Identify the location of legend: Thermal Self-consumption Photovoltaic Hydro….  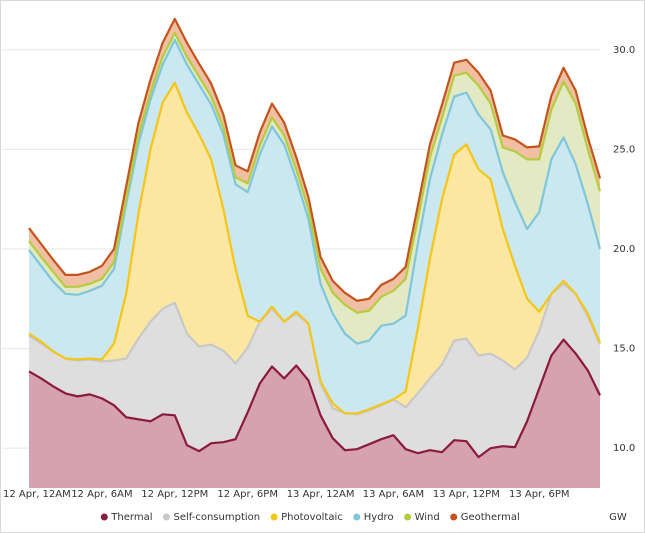
(310, 517).